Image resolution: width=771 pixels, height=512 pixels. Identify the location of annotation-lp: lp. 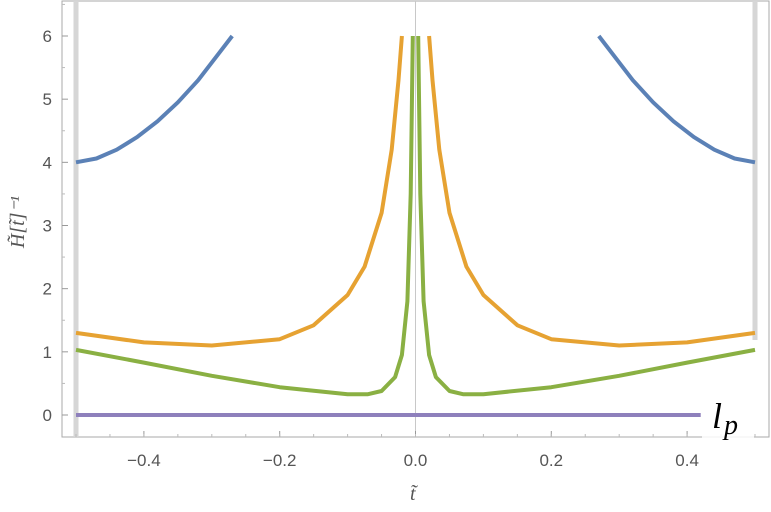
(725, 418).